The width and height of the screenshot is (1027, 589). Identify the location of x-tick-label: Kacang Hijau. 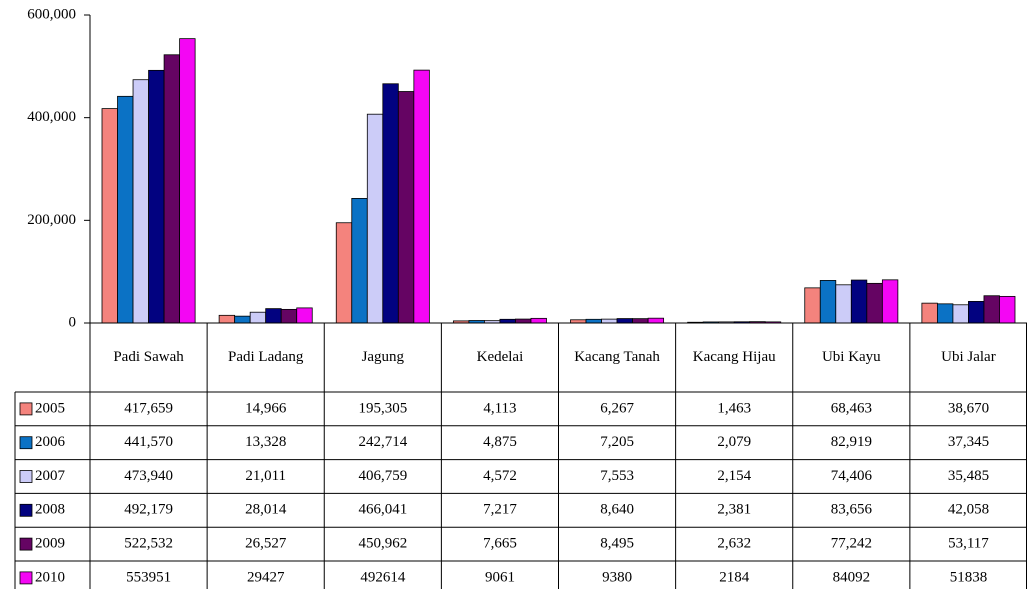
(734, 357).